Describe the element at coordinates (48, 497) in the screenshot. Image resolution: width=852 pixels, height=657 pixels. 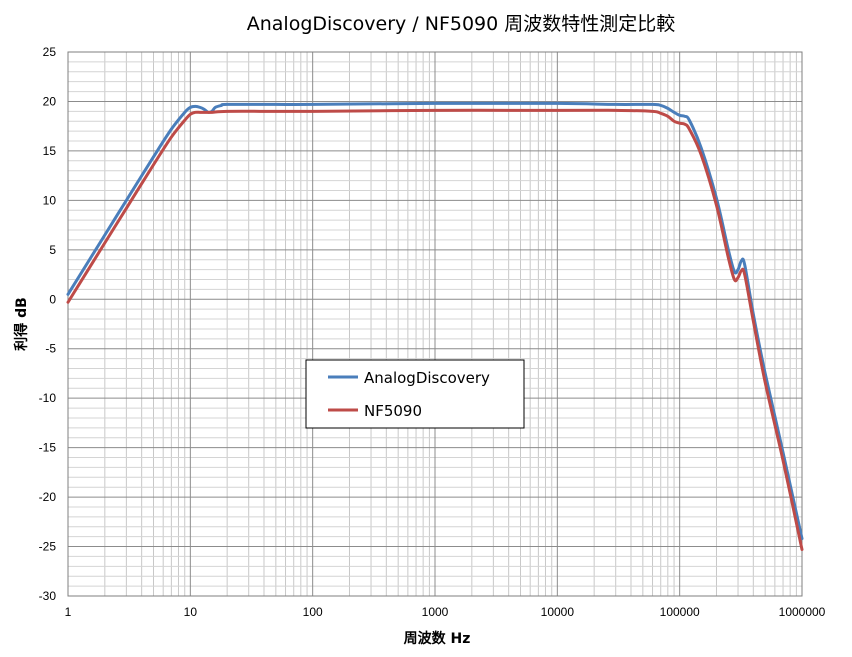
I see `y-tick-label: -20` at that location.